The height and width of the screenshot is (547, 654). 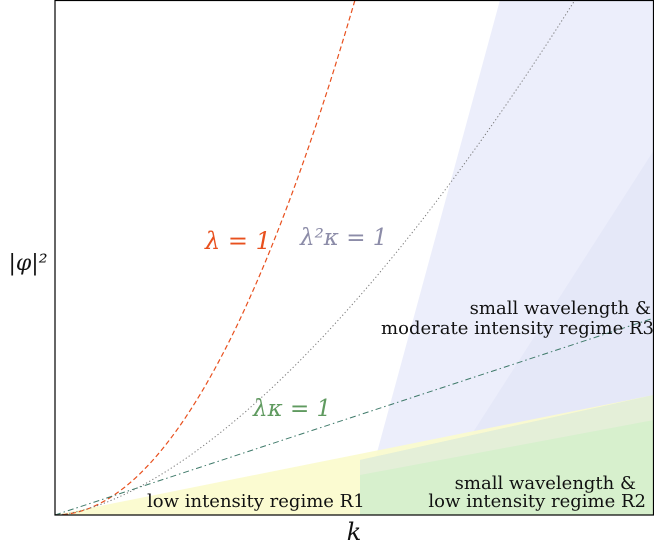 What do you see at coordinates (354, 532) in the screenshot?
I see `x-axis-label: k` at bounding box center [354, 532].